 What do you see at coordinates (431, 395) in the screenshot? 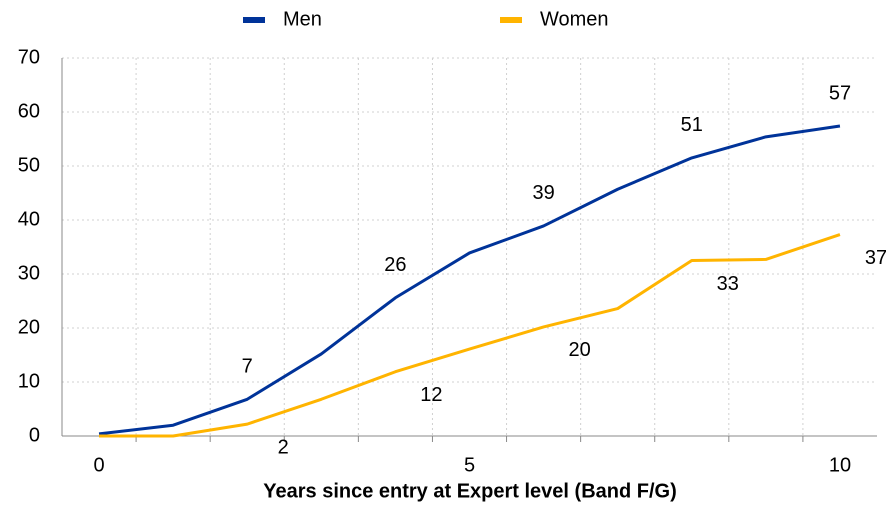
I see `data-label: 12` at bounding box center [431, 395].